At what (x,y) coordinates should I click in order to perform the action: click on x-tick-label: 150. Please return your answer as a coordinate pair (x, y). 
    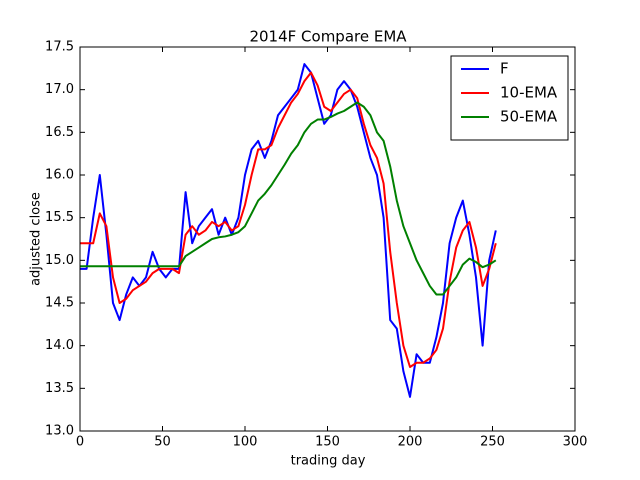
    Looking at the image, I should click on (327, 442).